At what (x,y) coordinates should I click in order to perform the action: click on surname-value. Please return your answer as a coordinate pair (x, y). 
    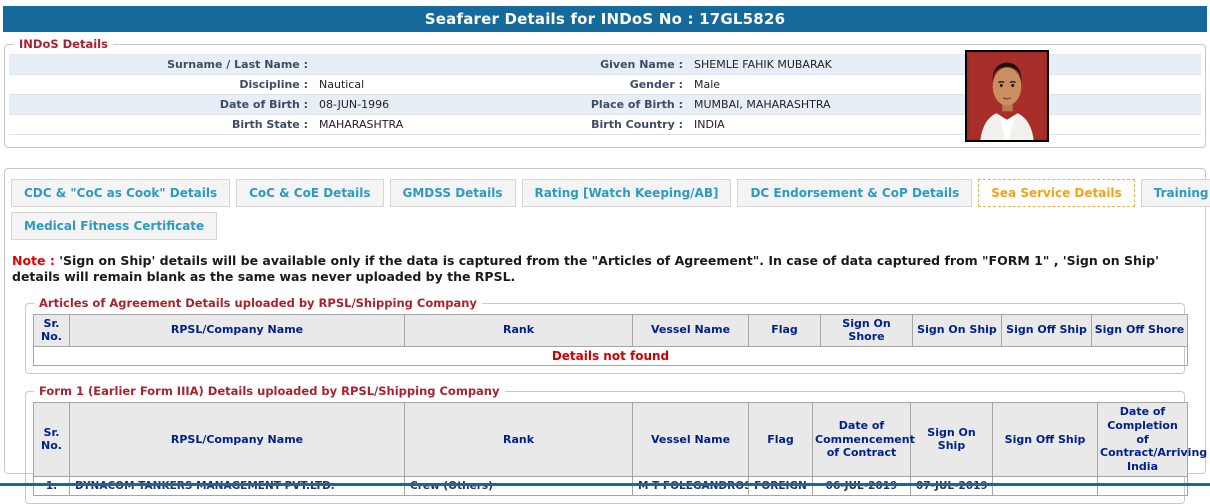
    Looking at the image, I should click on (441, 64).